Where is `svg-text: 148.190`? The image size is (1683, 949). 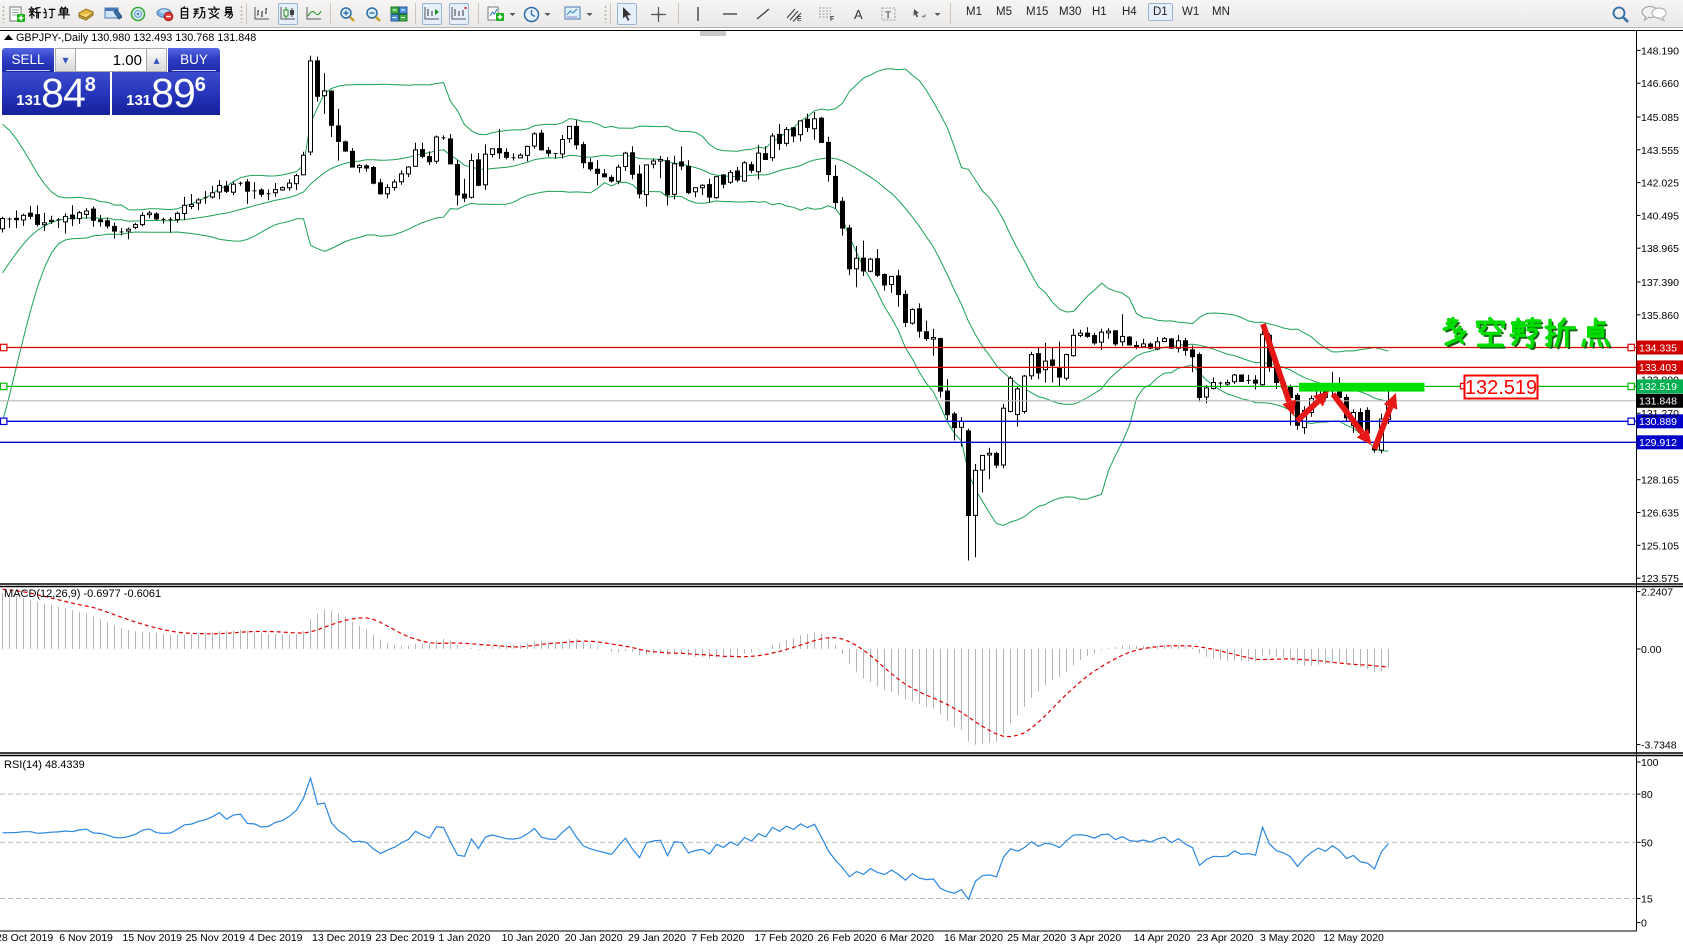 svg-text: 148.190 is located at coordinates (1660, 51).